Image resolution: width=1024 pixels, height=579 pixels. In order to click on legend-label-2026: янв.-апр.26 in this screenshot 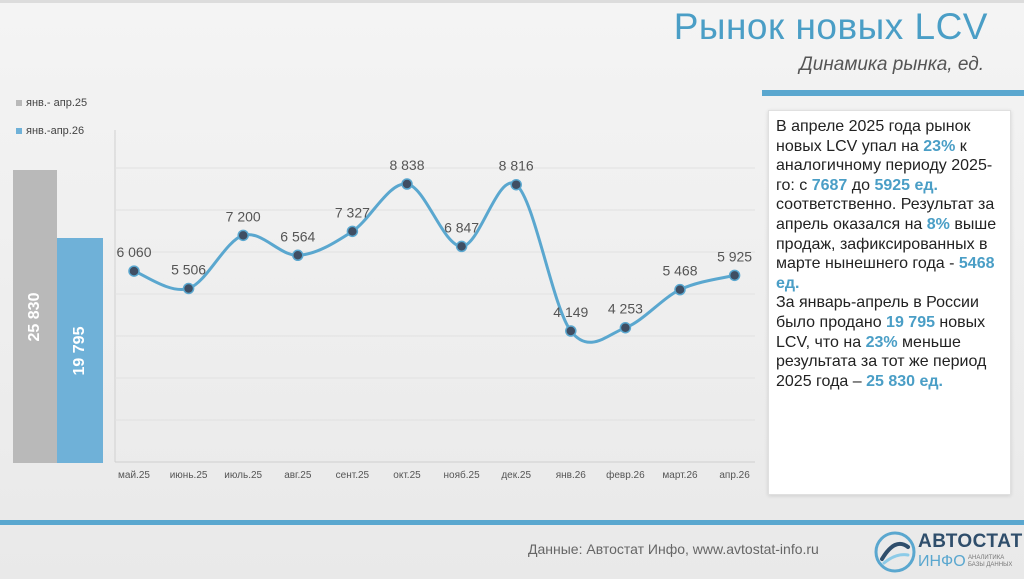, I will do `click(55, 131)`.